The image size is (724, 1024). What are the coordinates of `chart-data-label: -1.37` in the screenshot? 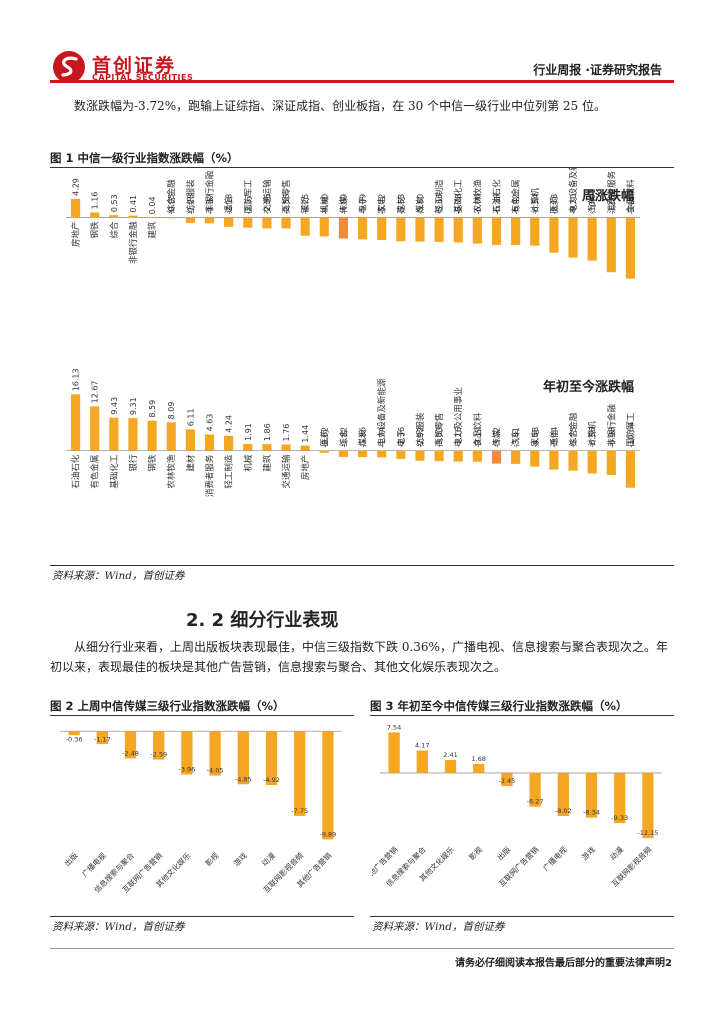 It's located at (210, 204).